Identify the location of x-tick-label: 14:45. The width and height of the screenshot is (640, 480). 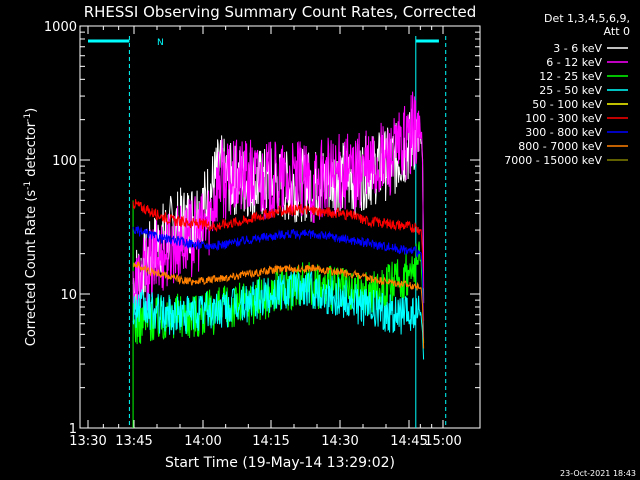
(408, 441).